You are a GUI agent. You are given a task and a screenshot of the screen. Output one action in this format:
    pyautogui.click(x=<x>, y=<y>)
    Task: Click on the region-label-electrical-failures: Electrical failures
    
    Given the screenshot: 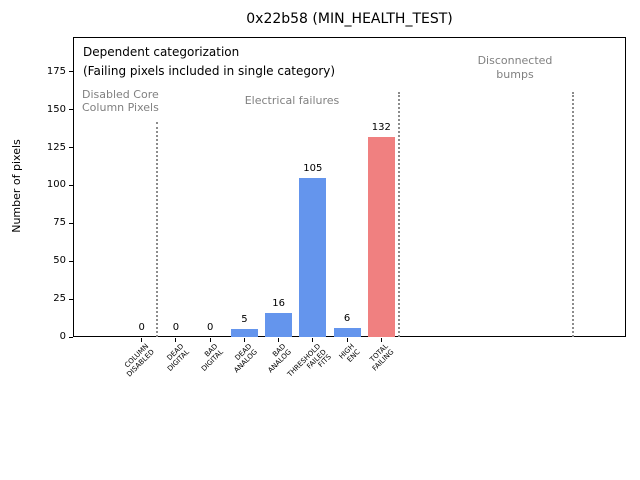 What is the action you would take?
    pyautogui.click(x=292, y=100)
    